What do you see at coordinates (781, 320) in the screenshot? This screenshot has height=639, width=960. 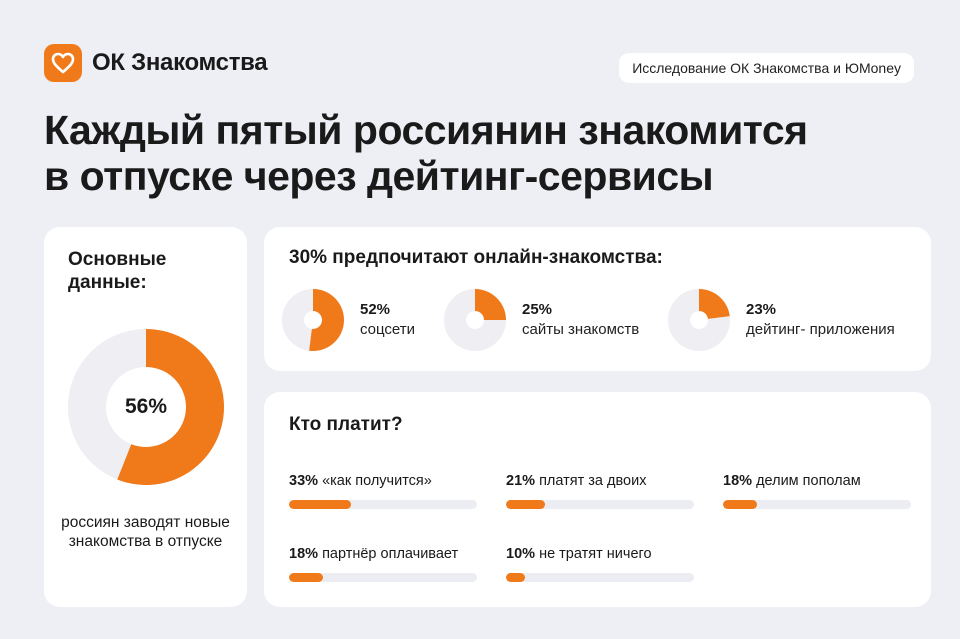 I see `donut-item: 23% дейтинг- приложения` at bounding box center [781, 320].